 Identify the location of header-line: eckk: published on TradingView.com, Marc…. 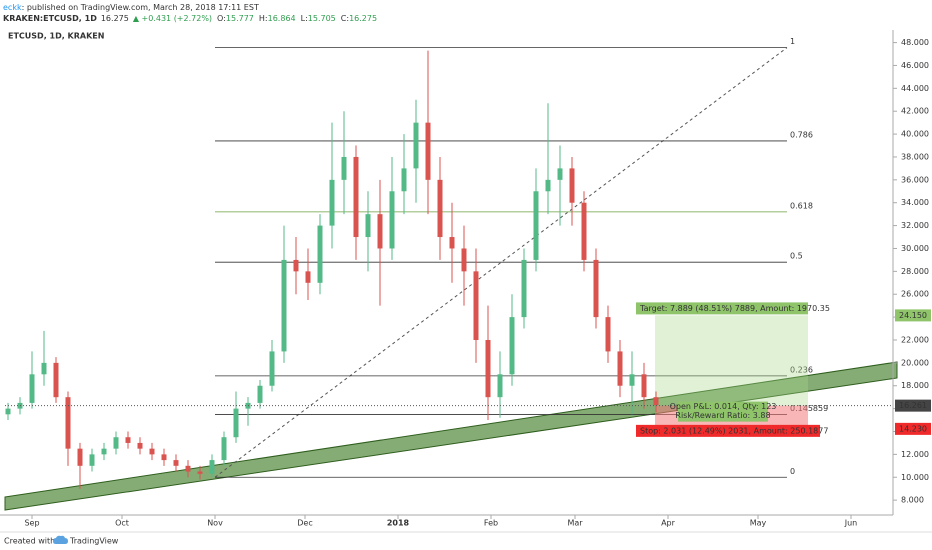
(131, 7).